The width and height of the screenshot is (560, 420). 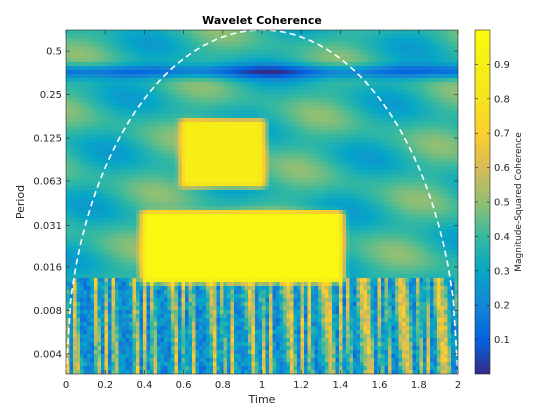 What do you see at coordinates (262, 20) in the screenshot?
I see `chart-title: Wavelet Coherence` at bounding box center [262, 20].